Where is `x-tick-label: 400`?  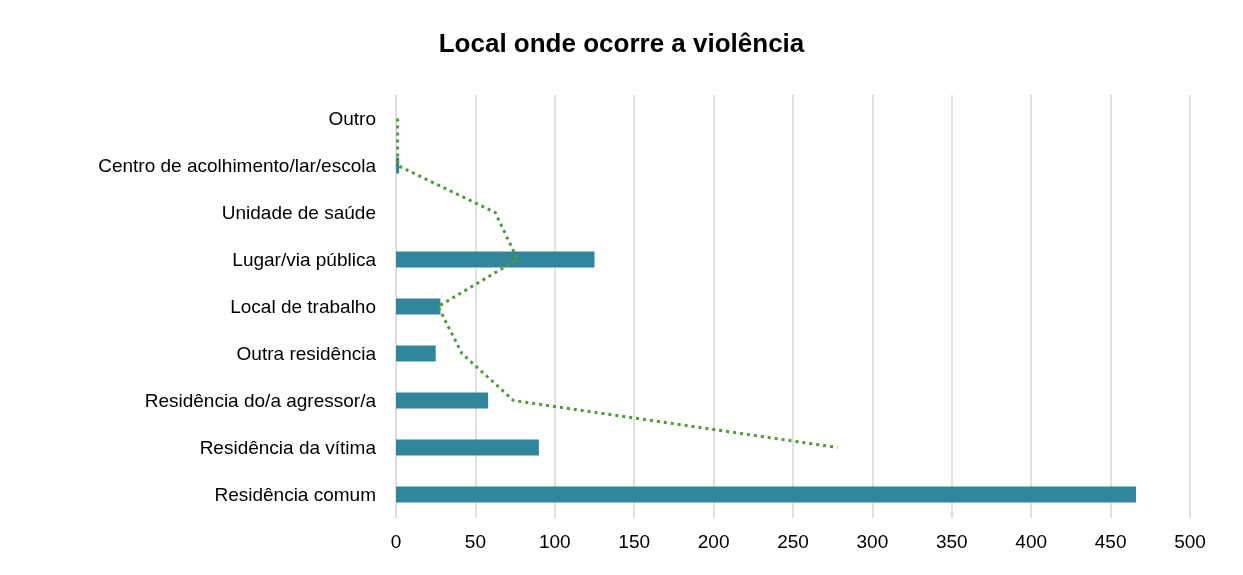
x-tick-label: 400 is located at coordinates (1031, 541).